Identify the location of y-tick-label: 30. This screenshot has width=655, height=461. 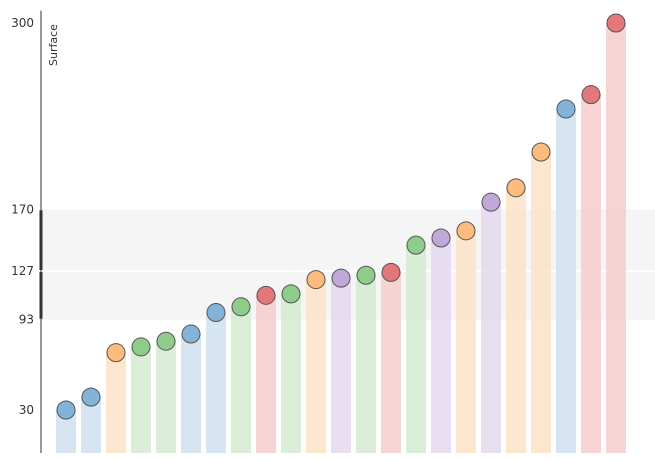
(26, 410).